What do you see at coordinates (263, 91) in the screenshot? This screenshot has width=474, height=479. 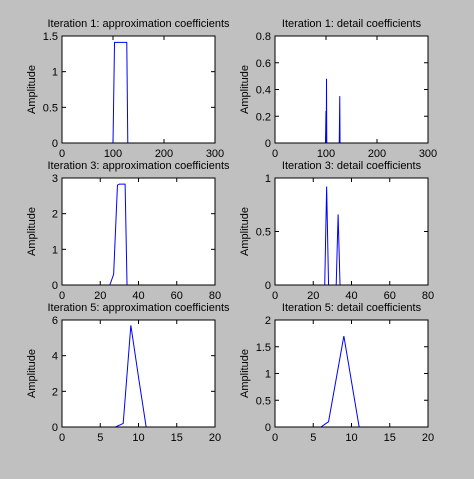 I see `y-tick-label: 0.4` at bounding box center [263, 91].